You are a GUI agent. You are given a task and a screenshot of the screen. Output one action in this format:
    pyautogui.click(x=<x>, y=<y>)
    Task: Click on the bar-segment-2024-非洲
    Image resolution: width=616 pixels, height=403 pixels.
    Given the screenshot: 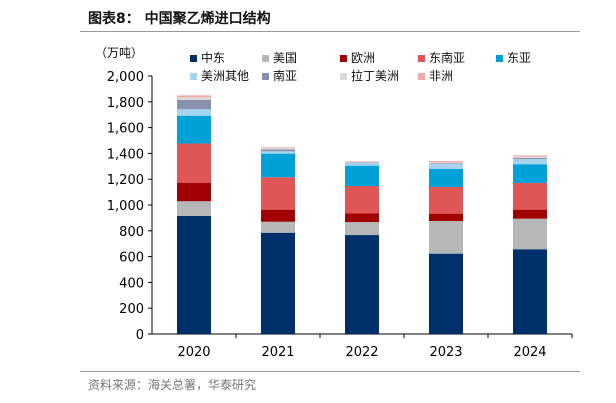 What is the action you would take?
    pyautogui.click(x=530, y=156)
    